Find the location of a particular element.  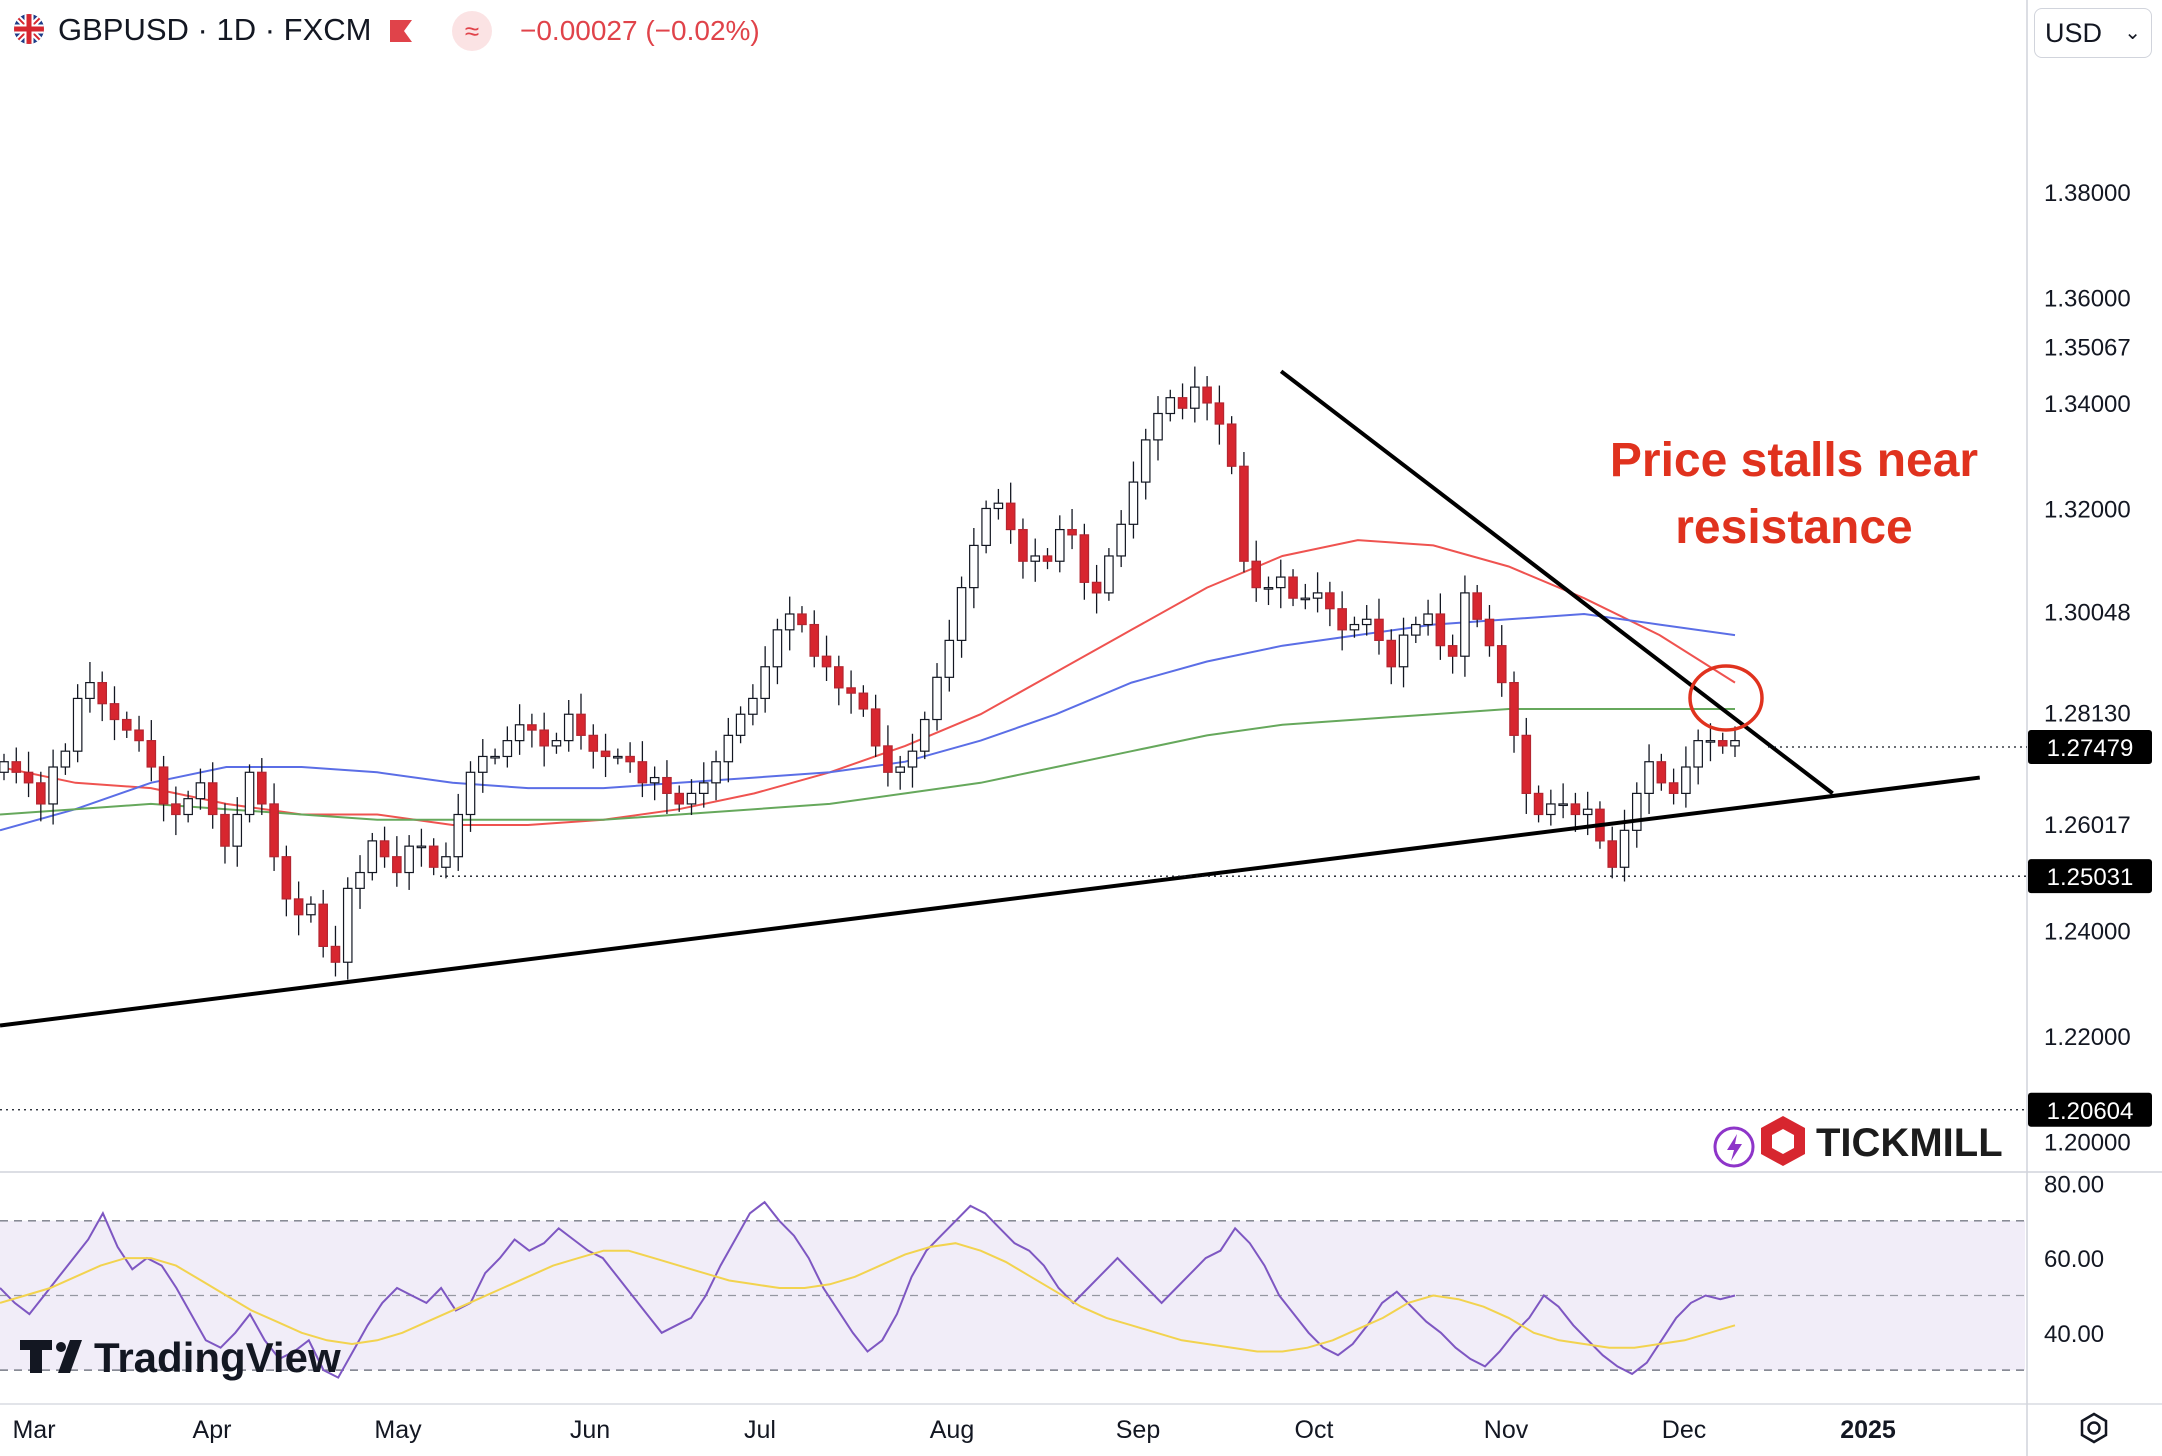

price-tick-label: 1.26017 is located at coordinates (2087, 825).